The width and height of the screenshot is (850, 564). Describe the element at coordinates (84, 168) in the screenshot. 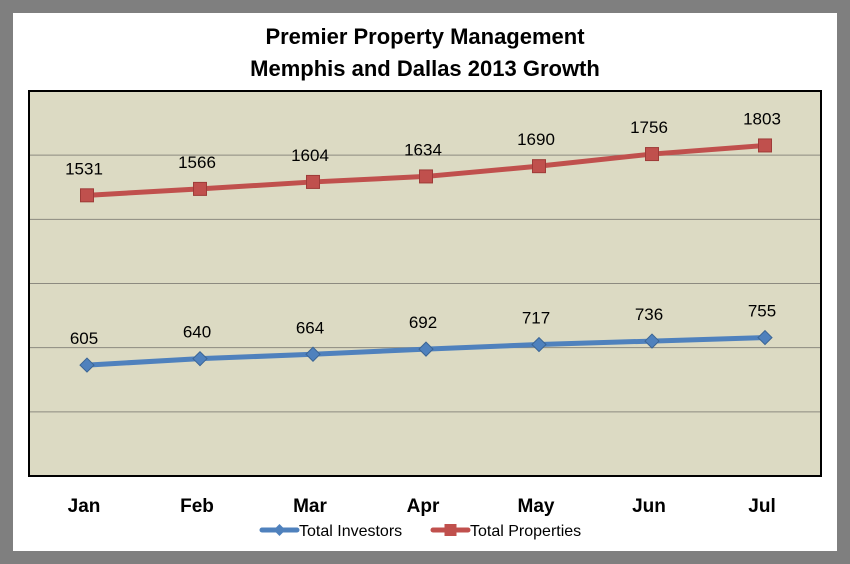

I see `data-label-total-properties-0: 1531` at that location.